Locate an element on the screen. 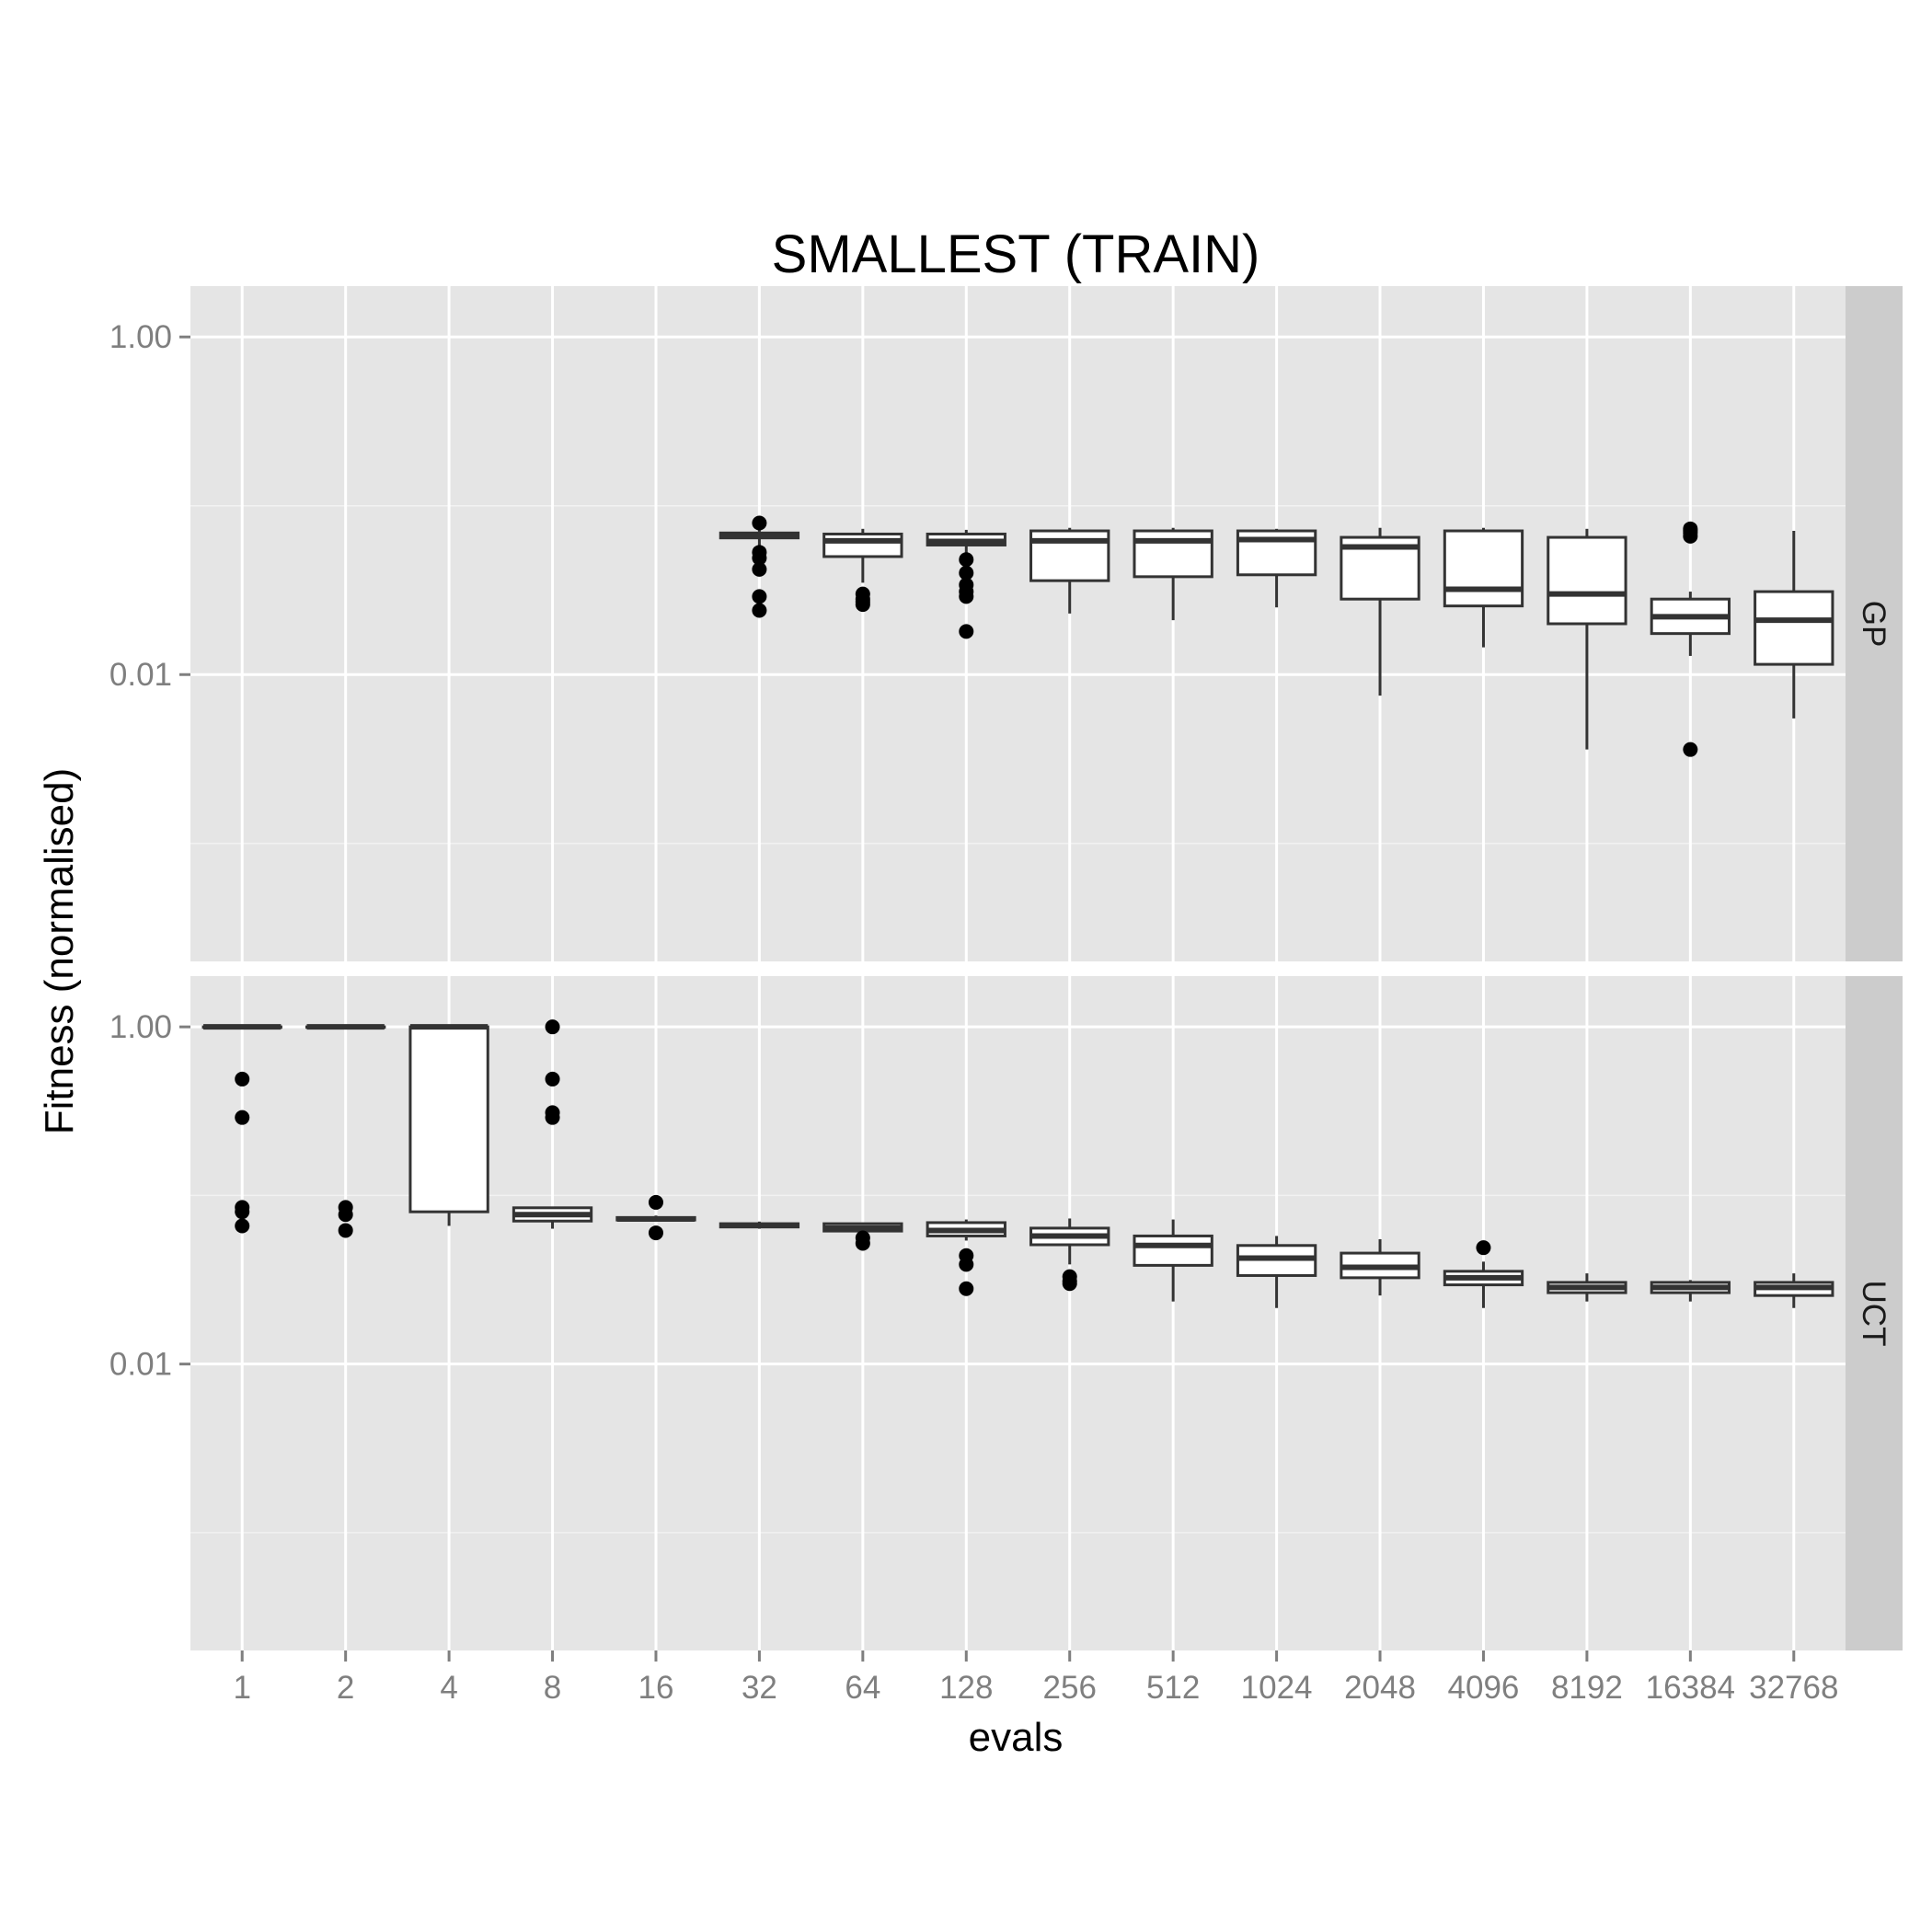 The width and height of the screenshot is (1932, 1932). x-tick-label: 2 is located at coordinates (345, 1688).